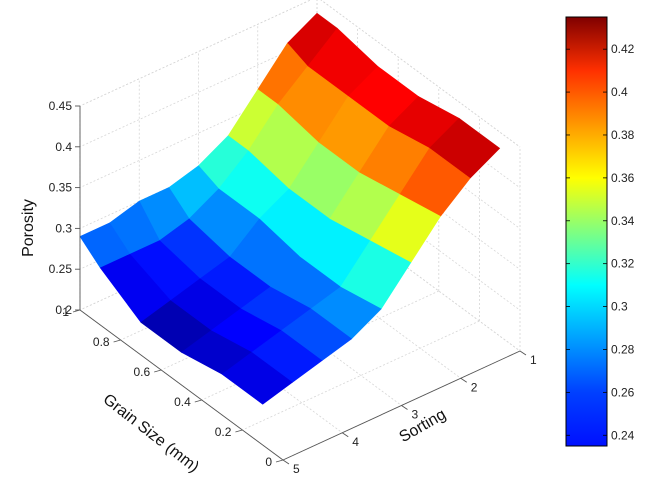  I want to click on colorbar-tick-label: 0.24, so click(623, 435).